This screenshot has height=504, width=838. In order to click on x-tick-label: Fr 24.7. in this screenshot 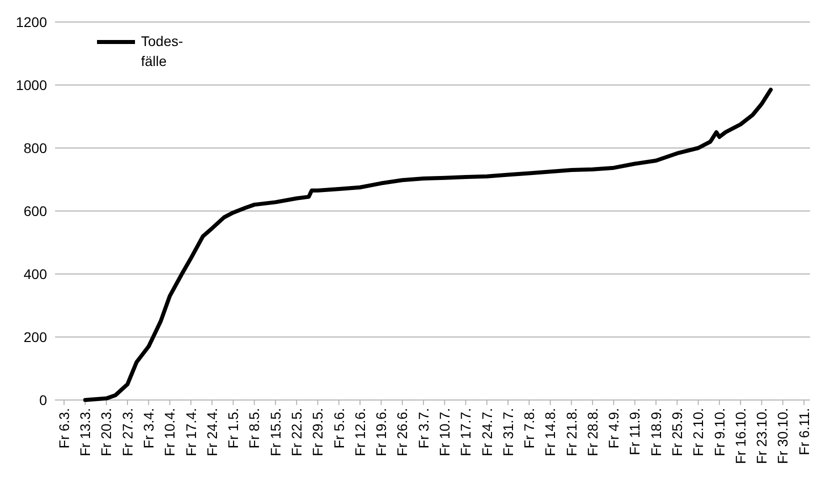, I will do `click(486, 432)`.